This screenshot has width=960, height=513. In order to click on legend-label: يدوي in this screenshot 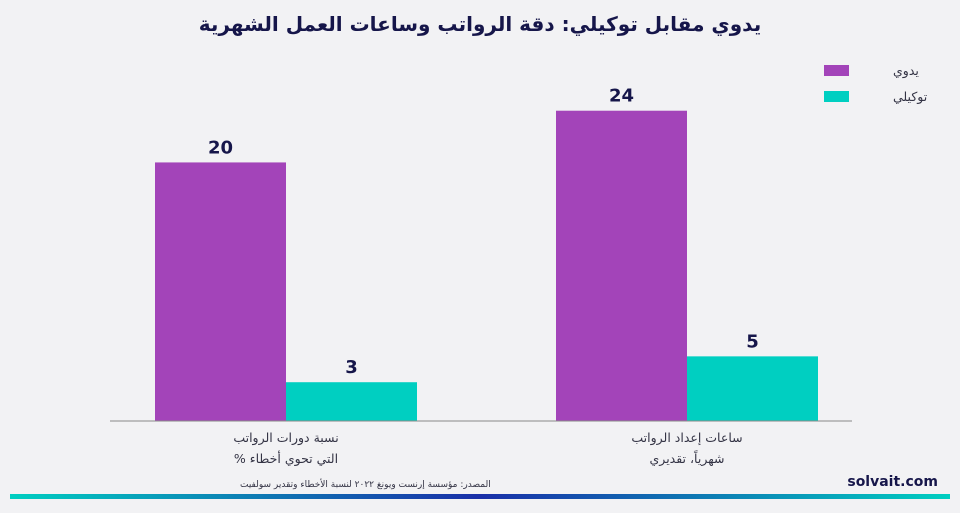, I will do `click(906, 71)`.